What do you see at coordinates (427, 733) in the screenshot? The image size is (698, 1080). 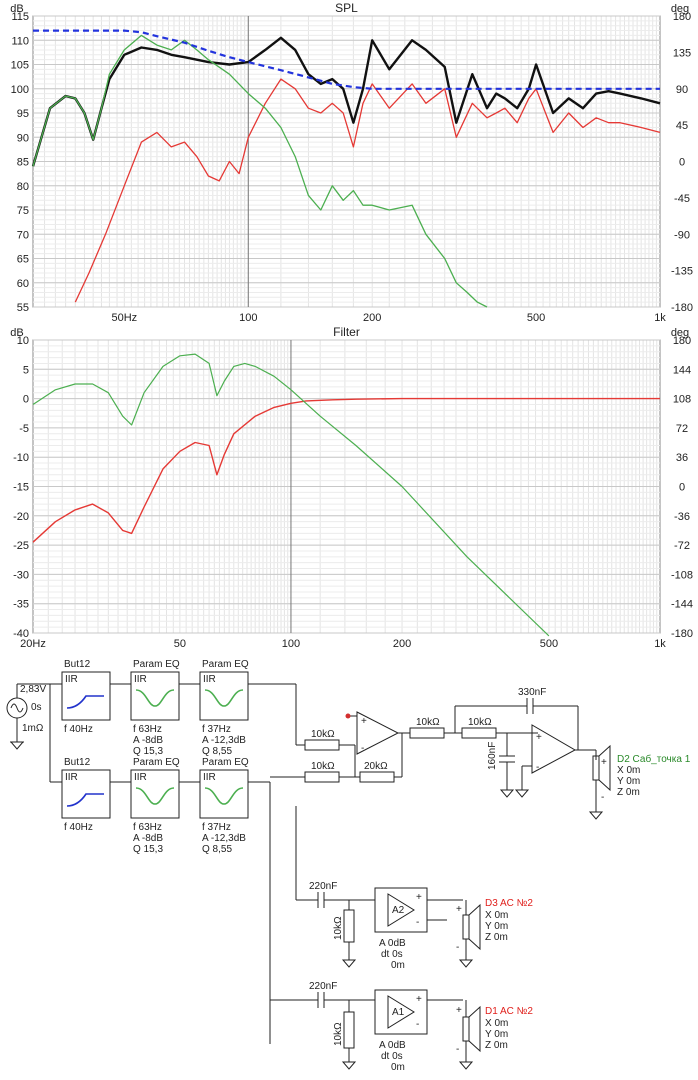 I see `resistor-r-s1` at bounding box center [427, 733].